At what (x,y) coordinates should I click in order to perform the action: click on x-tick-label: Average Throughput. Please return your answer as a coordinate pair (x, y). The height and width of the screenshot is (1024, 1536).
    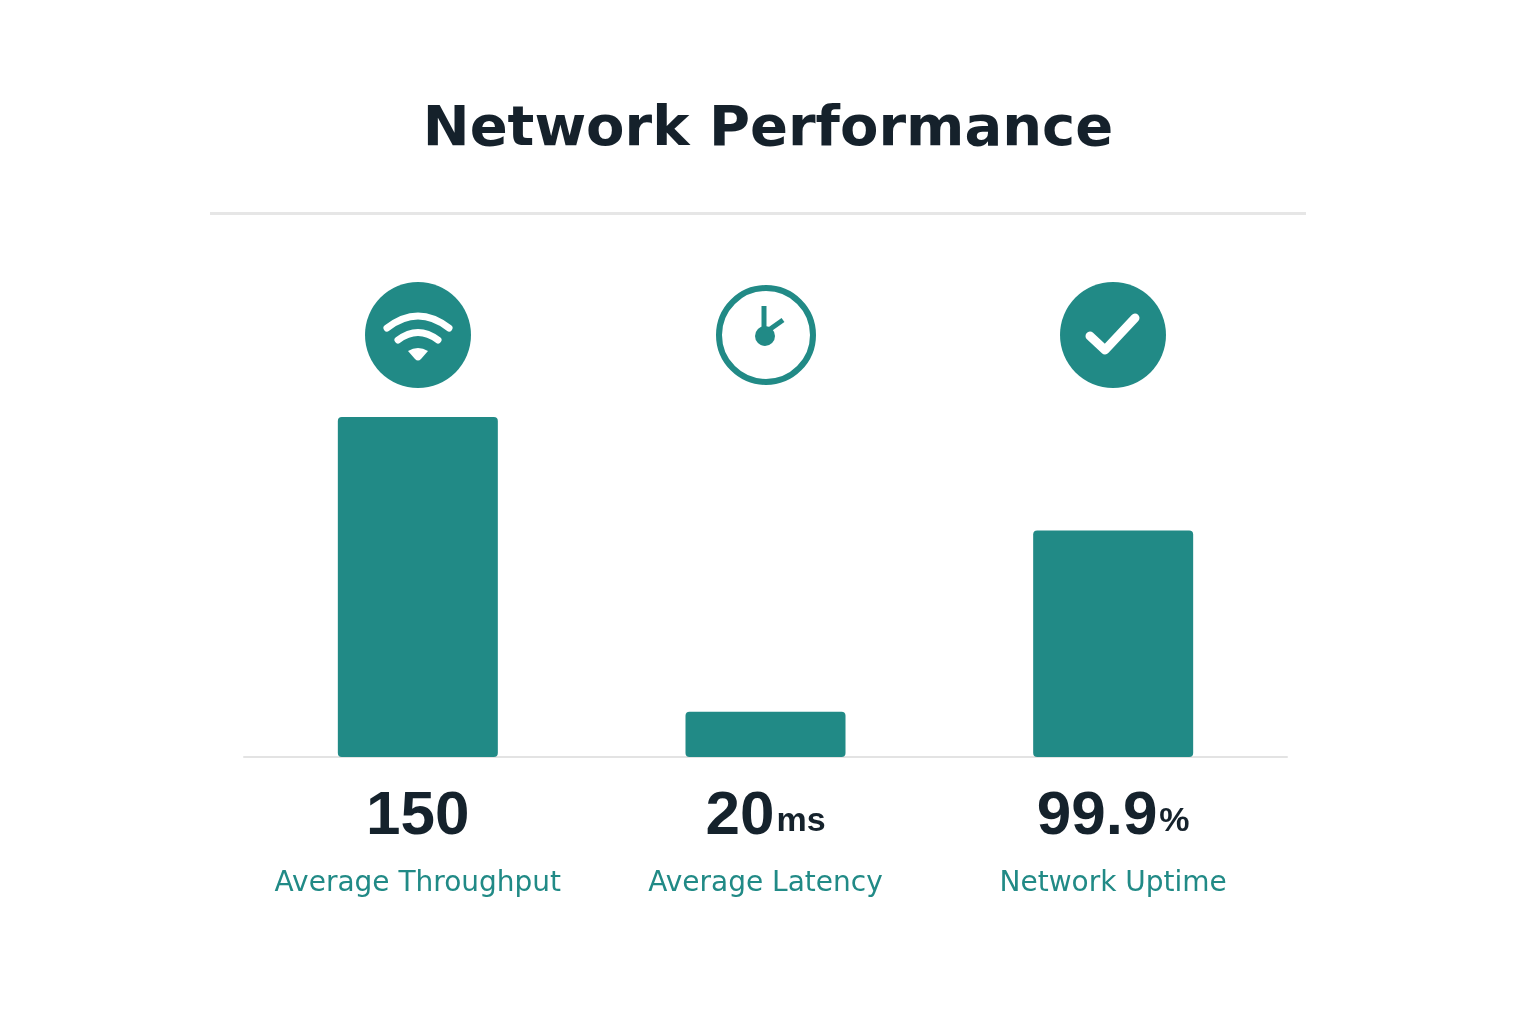
    Looking at the image, I should click on (418, 881).